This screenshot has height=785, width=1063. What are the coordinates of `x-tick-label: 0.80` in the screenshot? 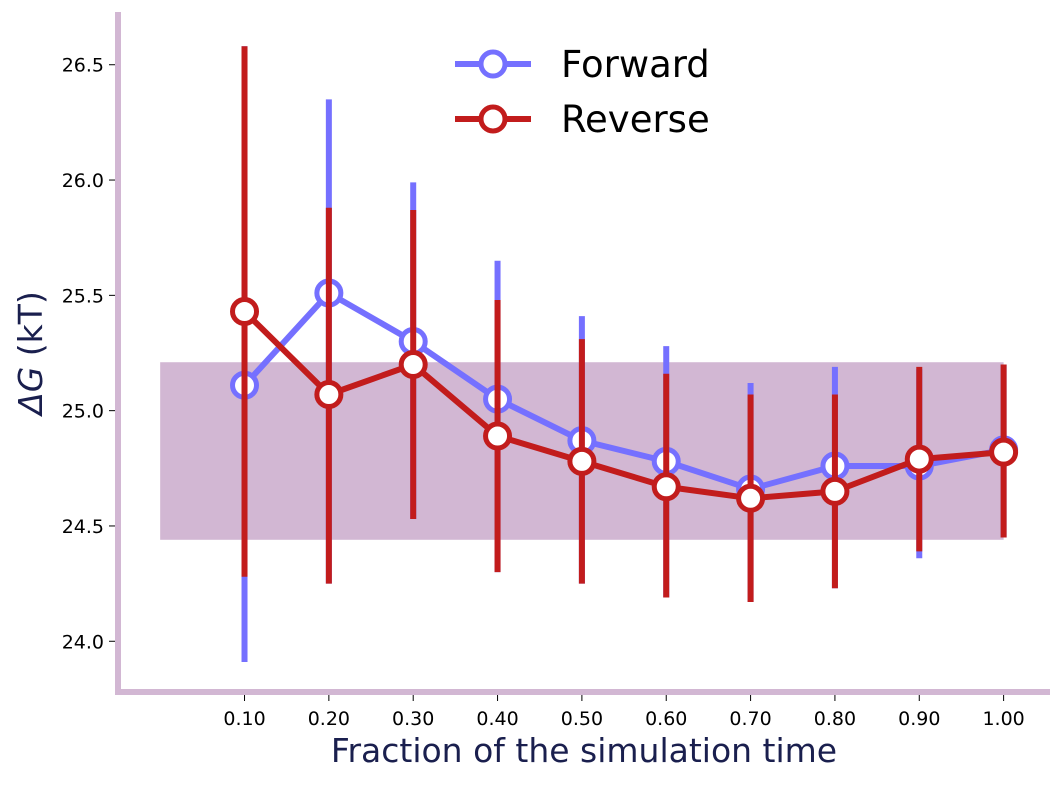 It's located at (835, 719).